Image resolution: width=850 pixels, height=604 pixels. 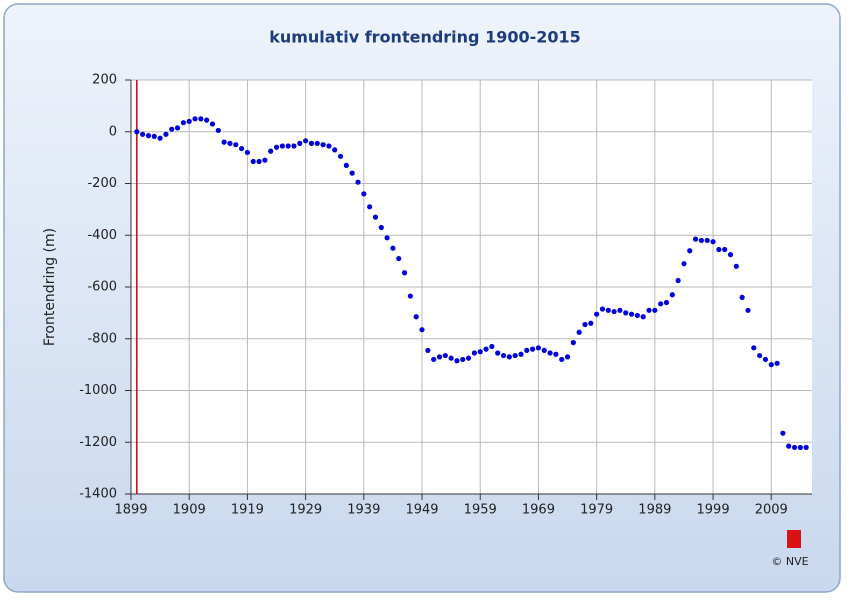 What do you see at coordinates (425, 37) in the screenshot?
I see `chart-title: kumulativ frontendring 1900-2015` at bounding box center [425, 37].